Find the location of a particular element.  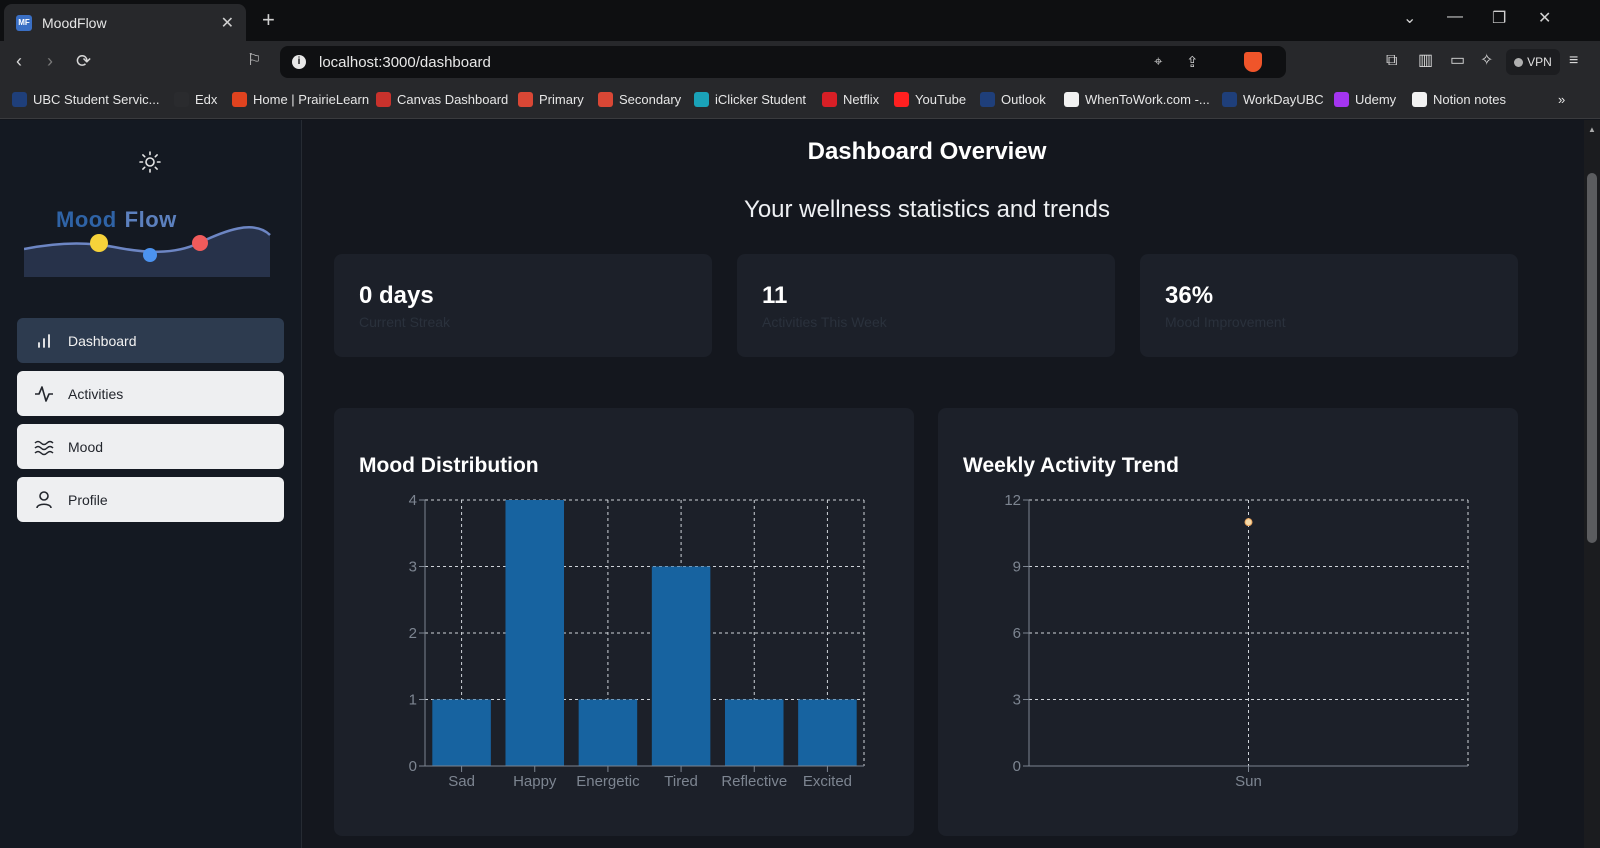

new-tab-icon: + is located at coordinates (268, 19).